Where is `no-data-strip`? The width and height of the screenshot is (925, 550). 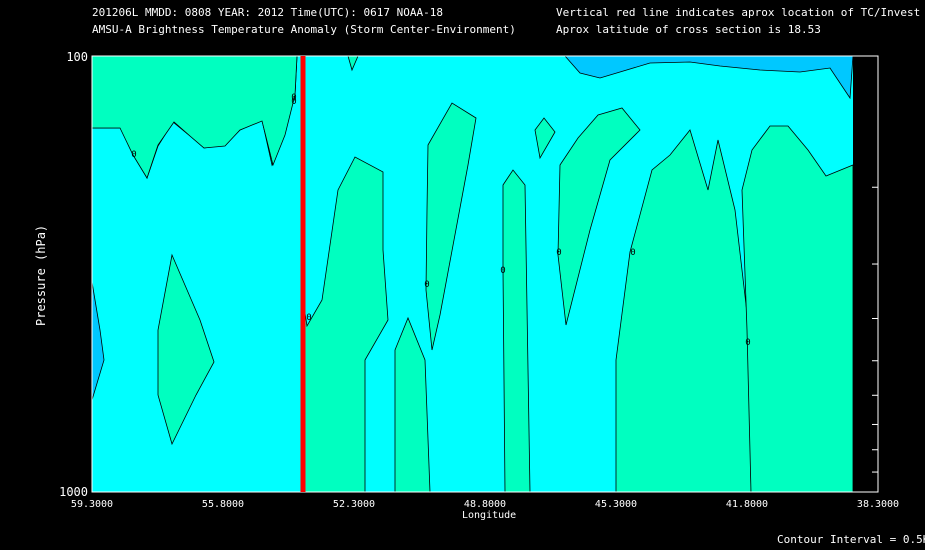 no-data-strip is located at coordinates (865, 274).